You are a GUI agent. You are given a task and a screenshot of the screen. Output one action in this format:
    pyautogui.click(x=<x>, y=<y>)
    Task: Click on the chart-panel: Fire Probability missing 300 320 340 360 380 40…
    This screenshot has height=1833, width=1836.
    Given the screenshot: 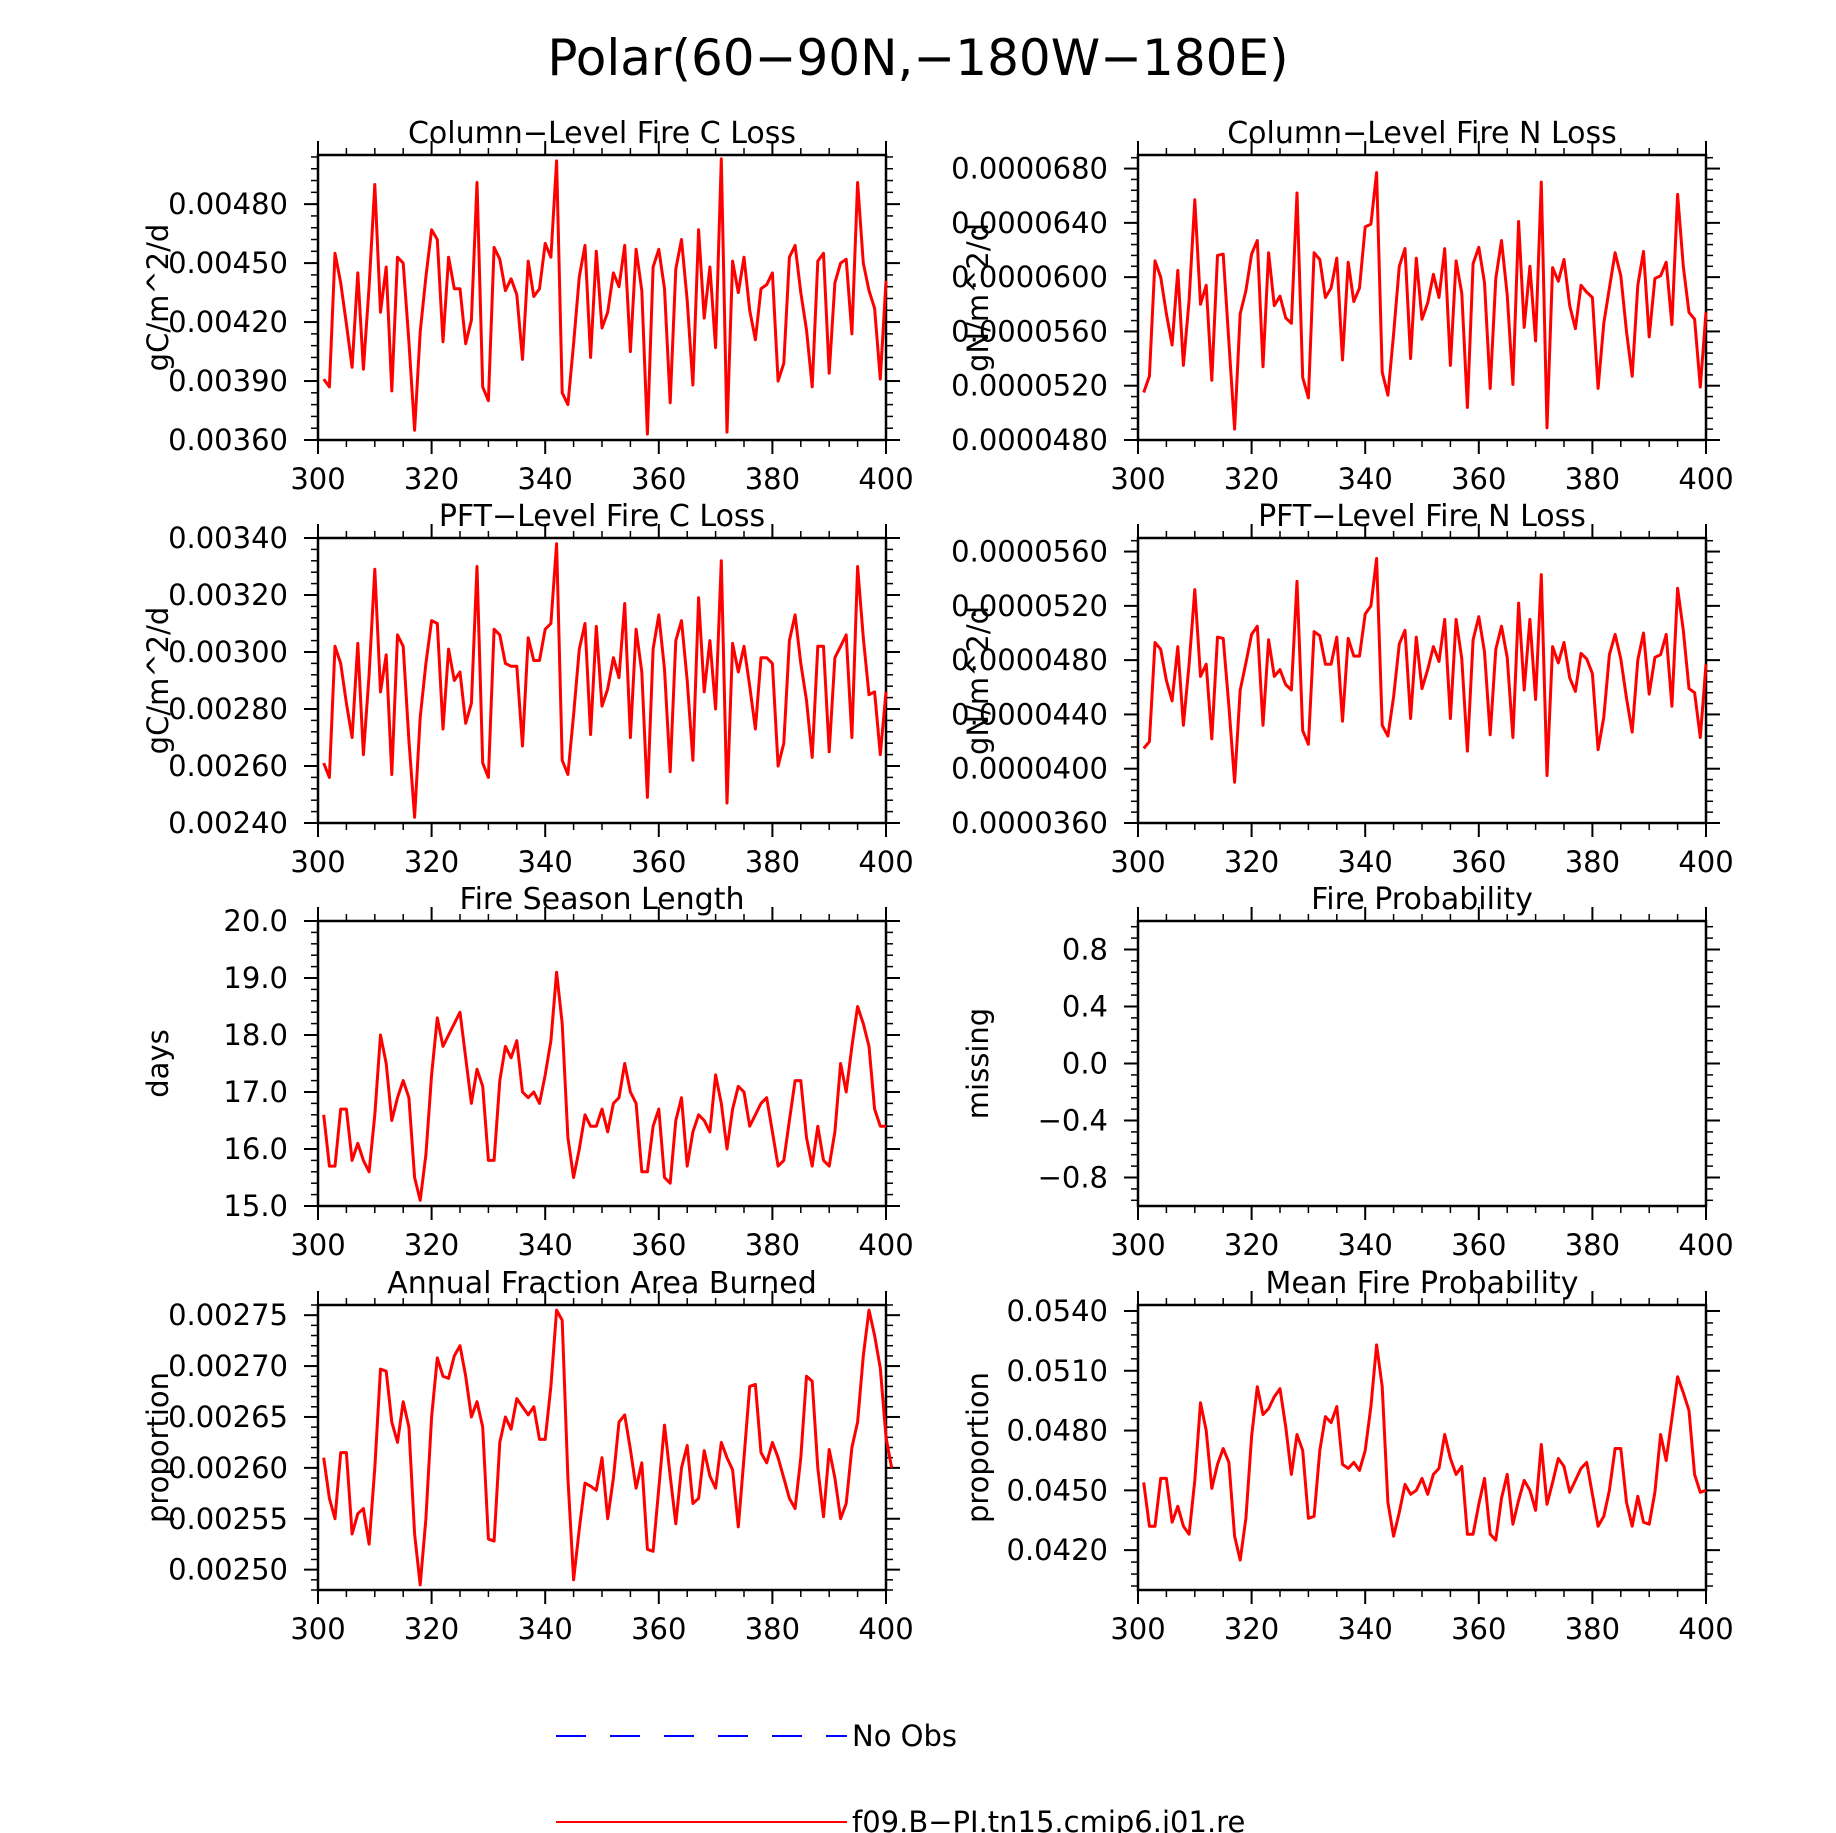 What is the action you would take?
    pyautogui.click(x=1347, y=1072)
    